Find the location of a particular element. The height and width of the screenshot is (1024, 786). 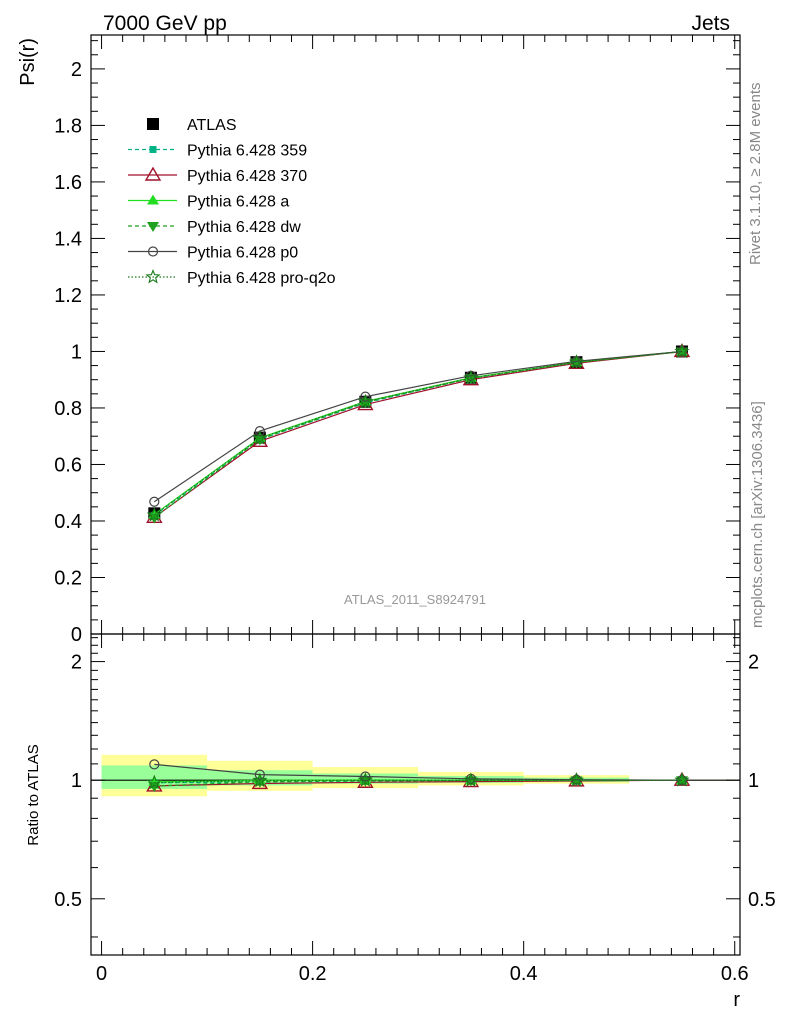

main-line-pq2o is located at coordinates (418, 433).